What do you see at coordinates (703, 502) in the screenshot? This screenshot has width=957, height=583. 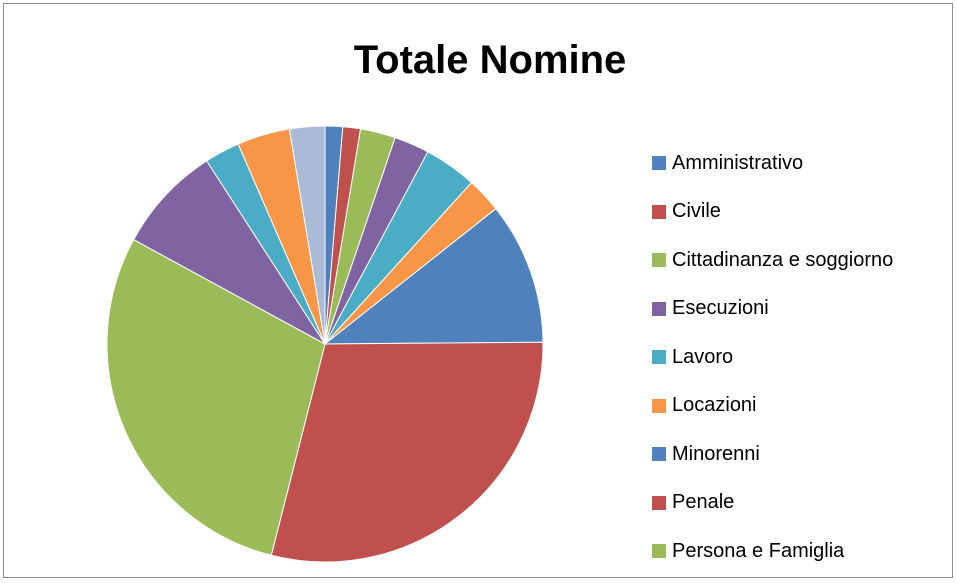 I see `legend-label: Penale` at bounding box center [703, 502].